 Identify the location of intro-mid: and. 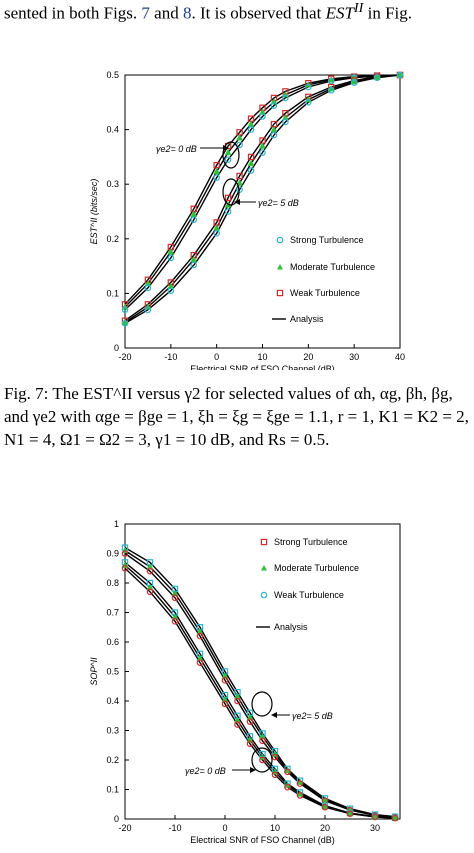
(166, 13).